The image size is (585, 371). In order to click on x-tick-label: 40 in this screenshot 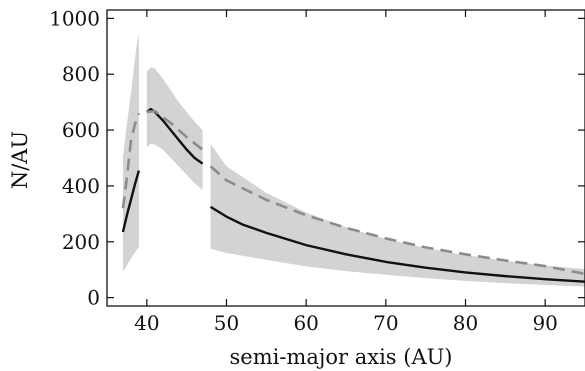, I will do `click(146, 323)`.